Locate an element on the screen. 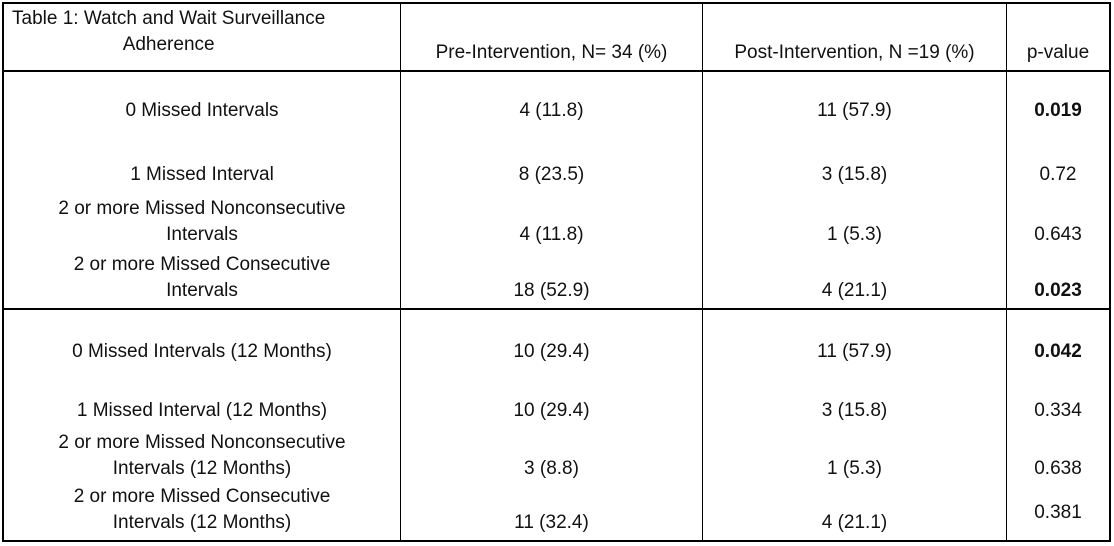  table-caption-line1: Table 1: Watch and Wait Surveillance is located at coordinates (169, 18).